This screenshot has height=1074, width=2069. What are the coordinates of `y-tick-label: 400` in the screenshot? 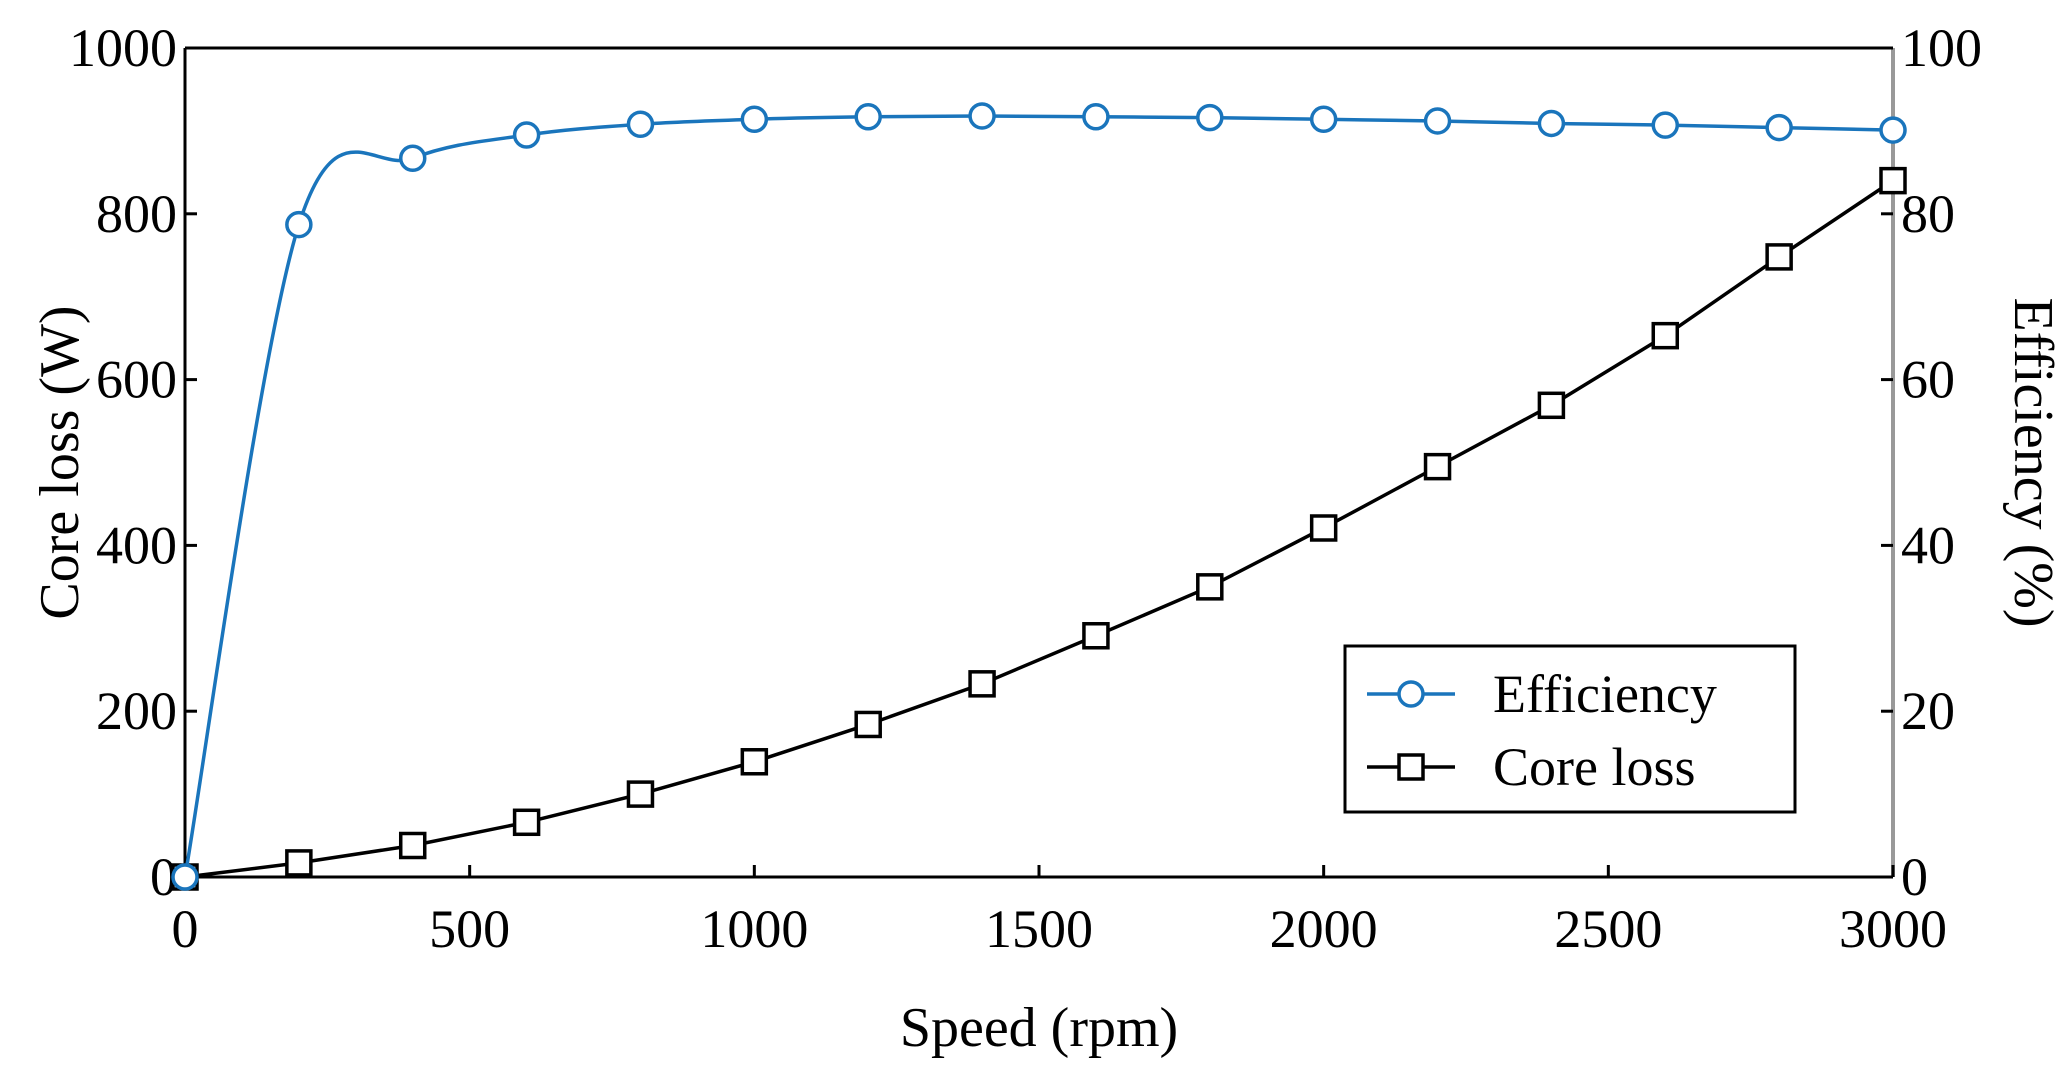 It's located at (136, 545).